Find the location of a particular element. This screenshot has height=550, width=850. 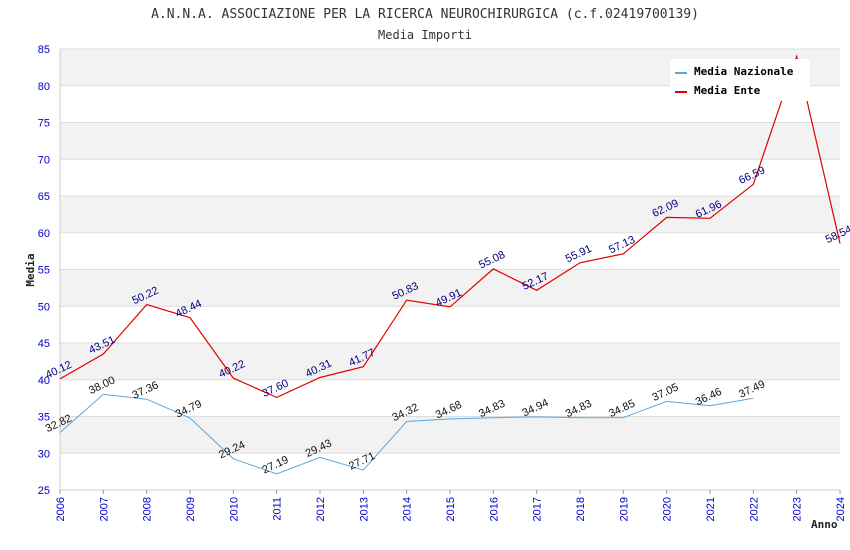

x-tick-label: 2023 is located at coordinates (798, 509).